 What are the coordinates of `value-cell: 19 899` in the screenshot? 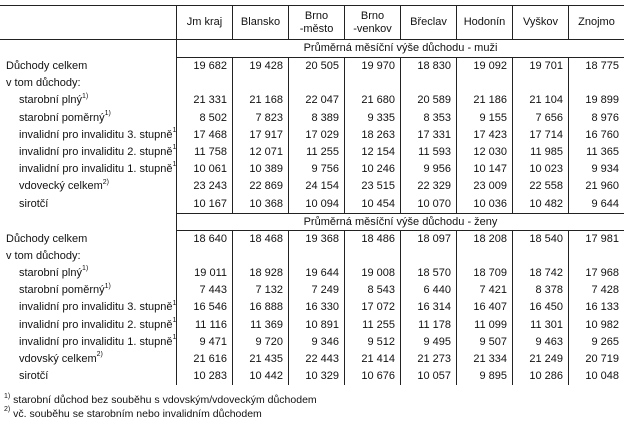 It's located at (596, 101).